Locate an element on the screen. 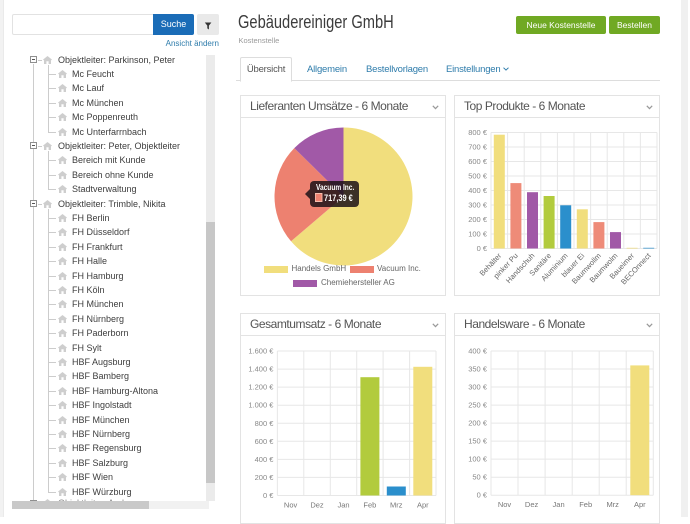  svg-text: 250 € is located at coordinates (478, 405).